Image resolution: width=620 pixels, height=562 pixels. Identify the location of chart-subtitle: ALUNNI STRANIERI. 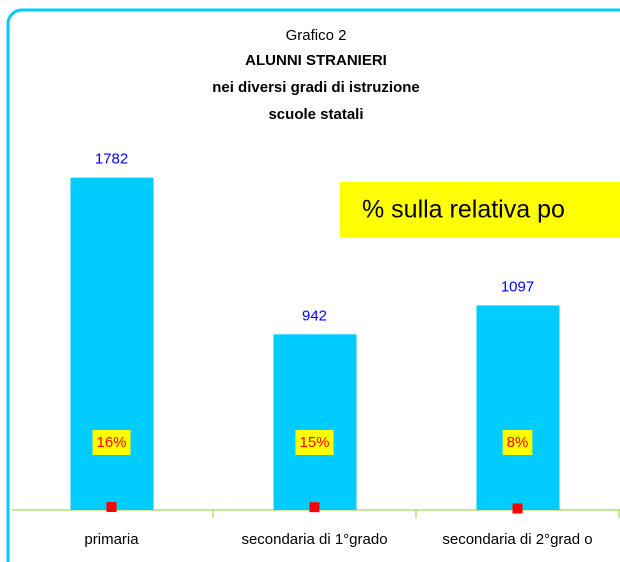
(316, 60).